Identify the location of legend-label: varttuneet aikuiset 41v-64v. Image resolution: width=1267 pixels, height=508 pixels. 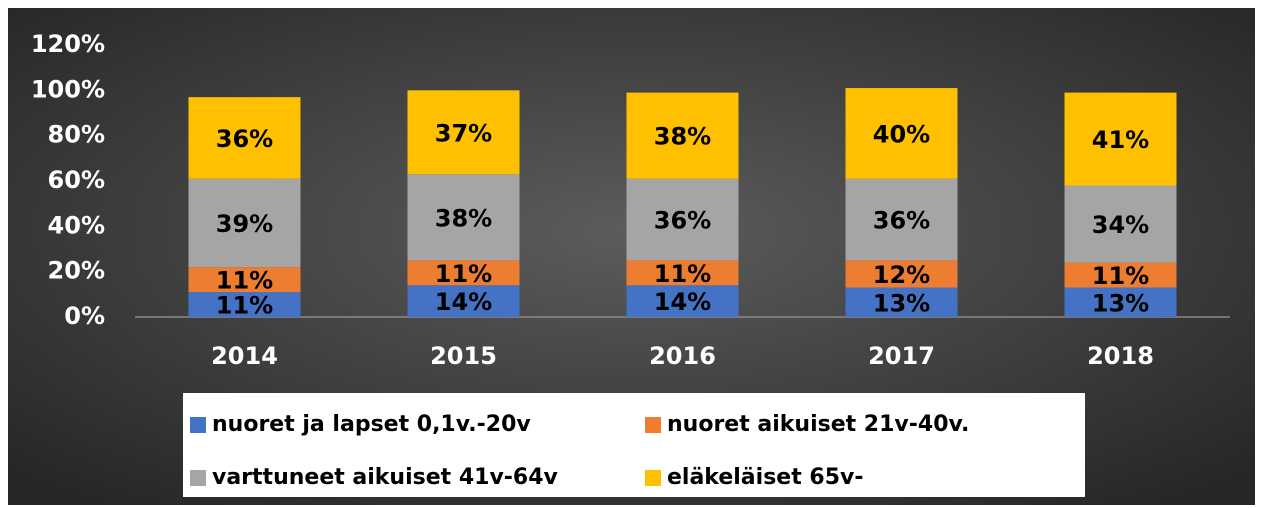
(385, 477).